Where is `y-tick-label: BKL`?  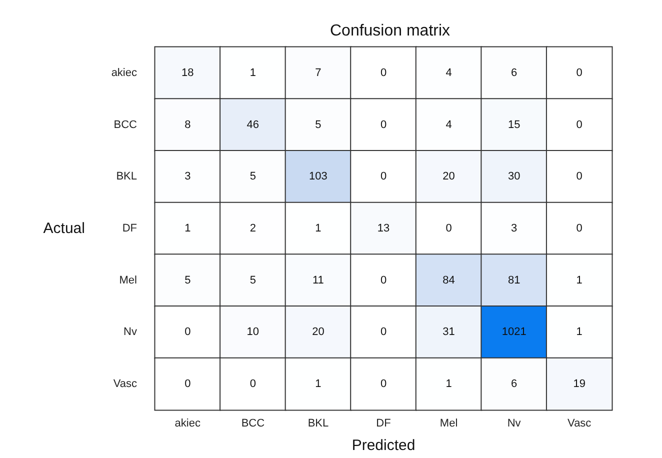 y-tick-label: BKL is located at coordinates (126, 176).